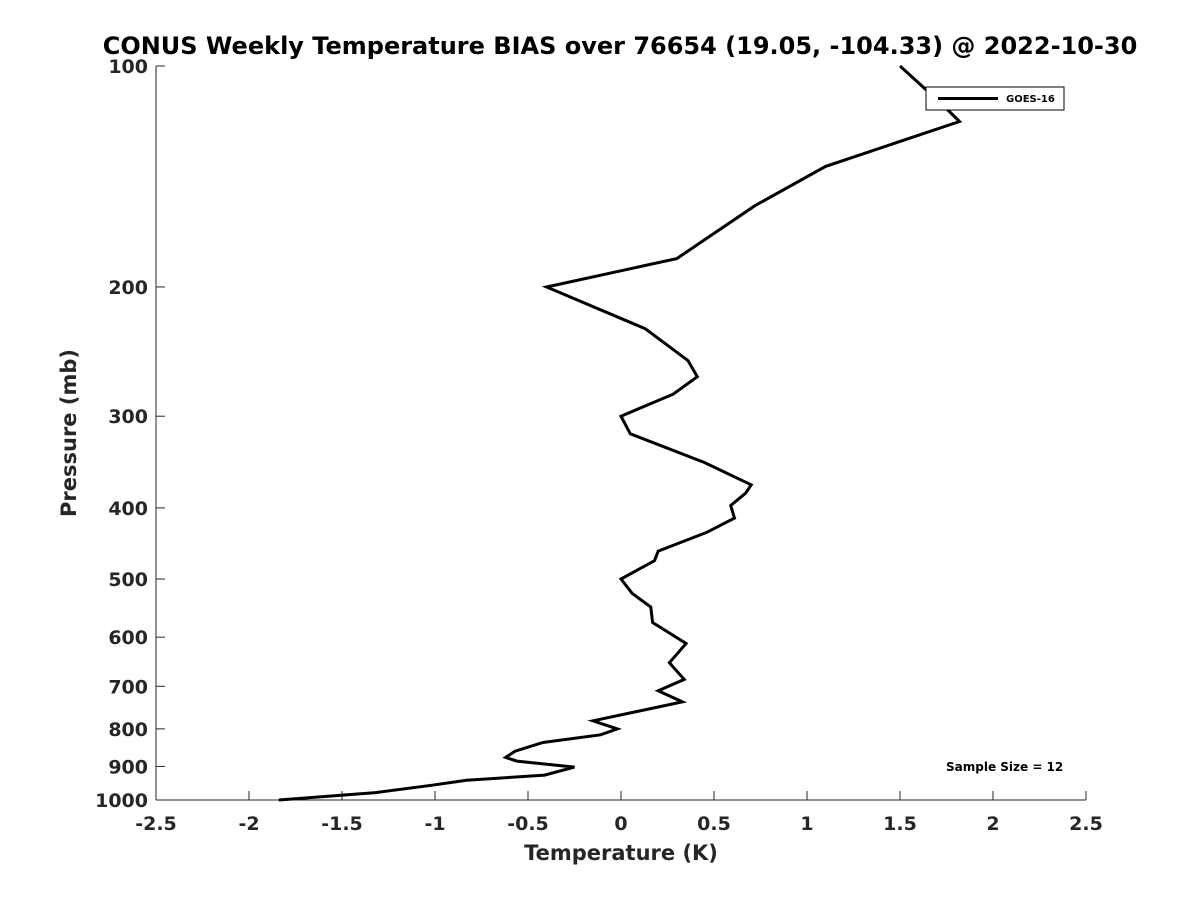 The height and width of the screenshot is (900, 1200). I want to click on x-tick-label: 2, so click(992, 824).